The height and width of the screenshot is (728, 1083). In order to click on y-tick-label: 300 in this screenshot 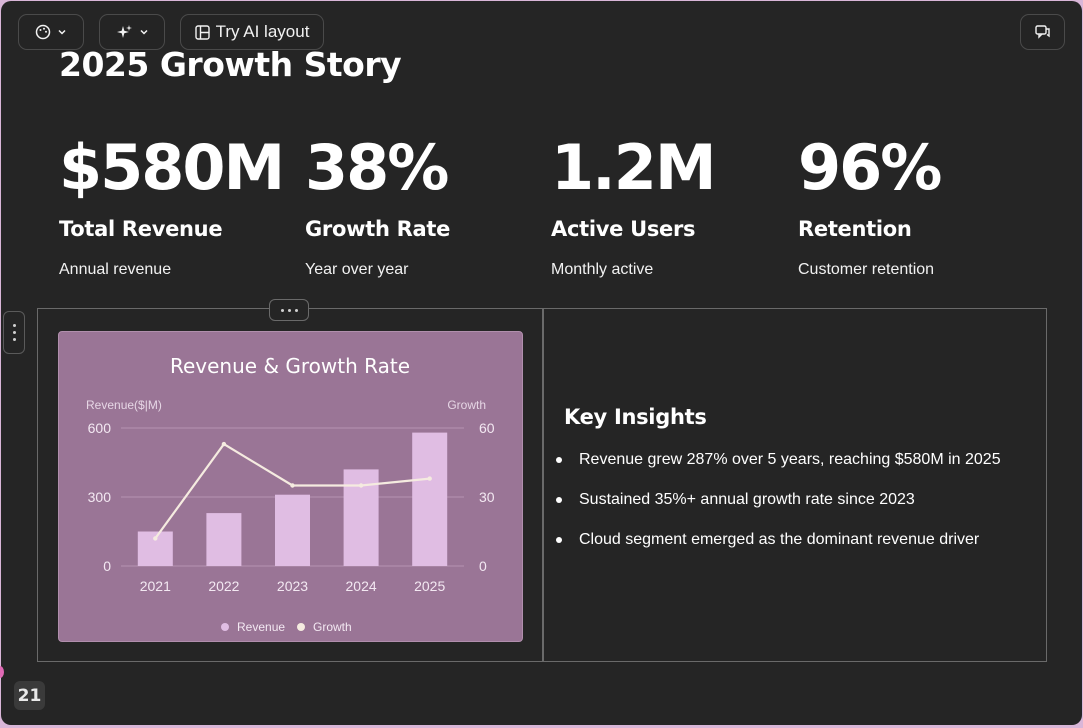, I will do `click(100, 497)`.